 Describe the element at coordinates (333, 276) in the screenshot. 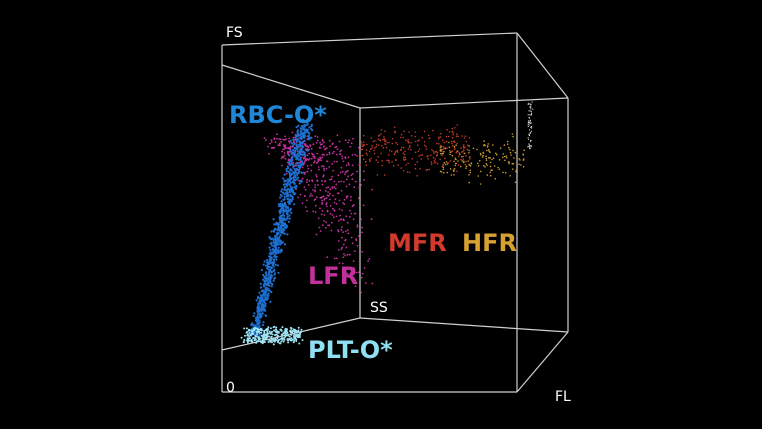

I see `population-label: LFR` at that location.